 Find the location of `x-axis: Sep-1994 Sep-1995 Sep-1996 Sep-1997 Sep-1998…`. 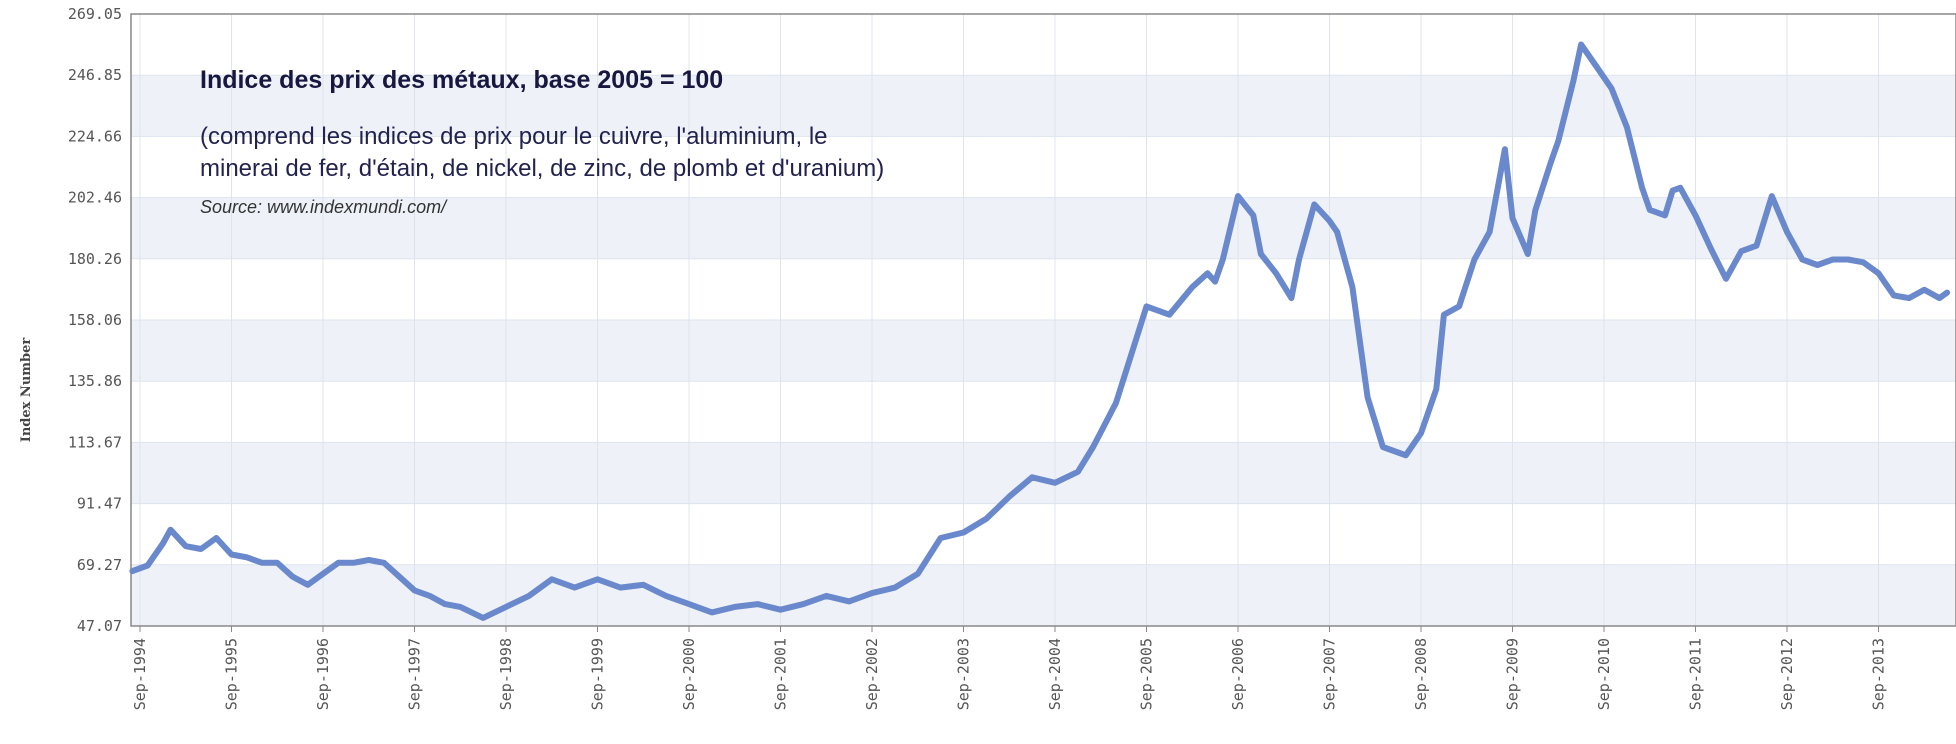

x-axis: Sep-1994 Sep-1995 Sep-1996 Sep-1997 Sep-1998… is located at coordinates (1009, 668).